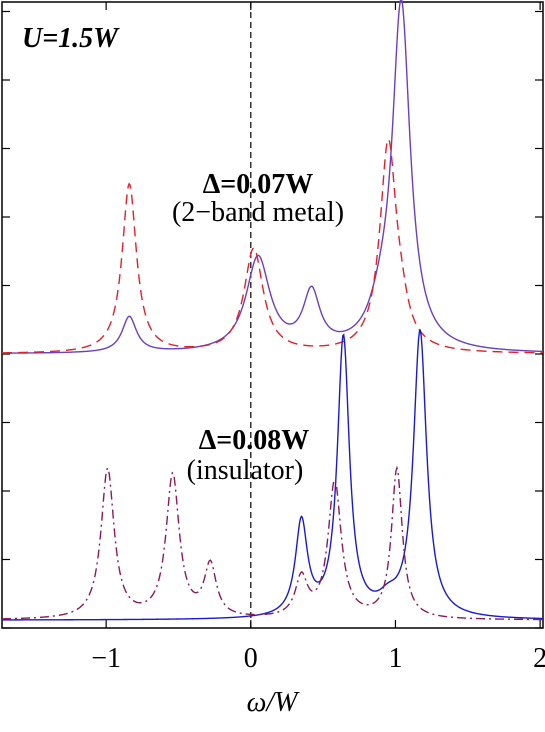  Describe the element at coordinates (71, 38) in the screenshot. I see `u-label: U=1.5W` at that location.